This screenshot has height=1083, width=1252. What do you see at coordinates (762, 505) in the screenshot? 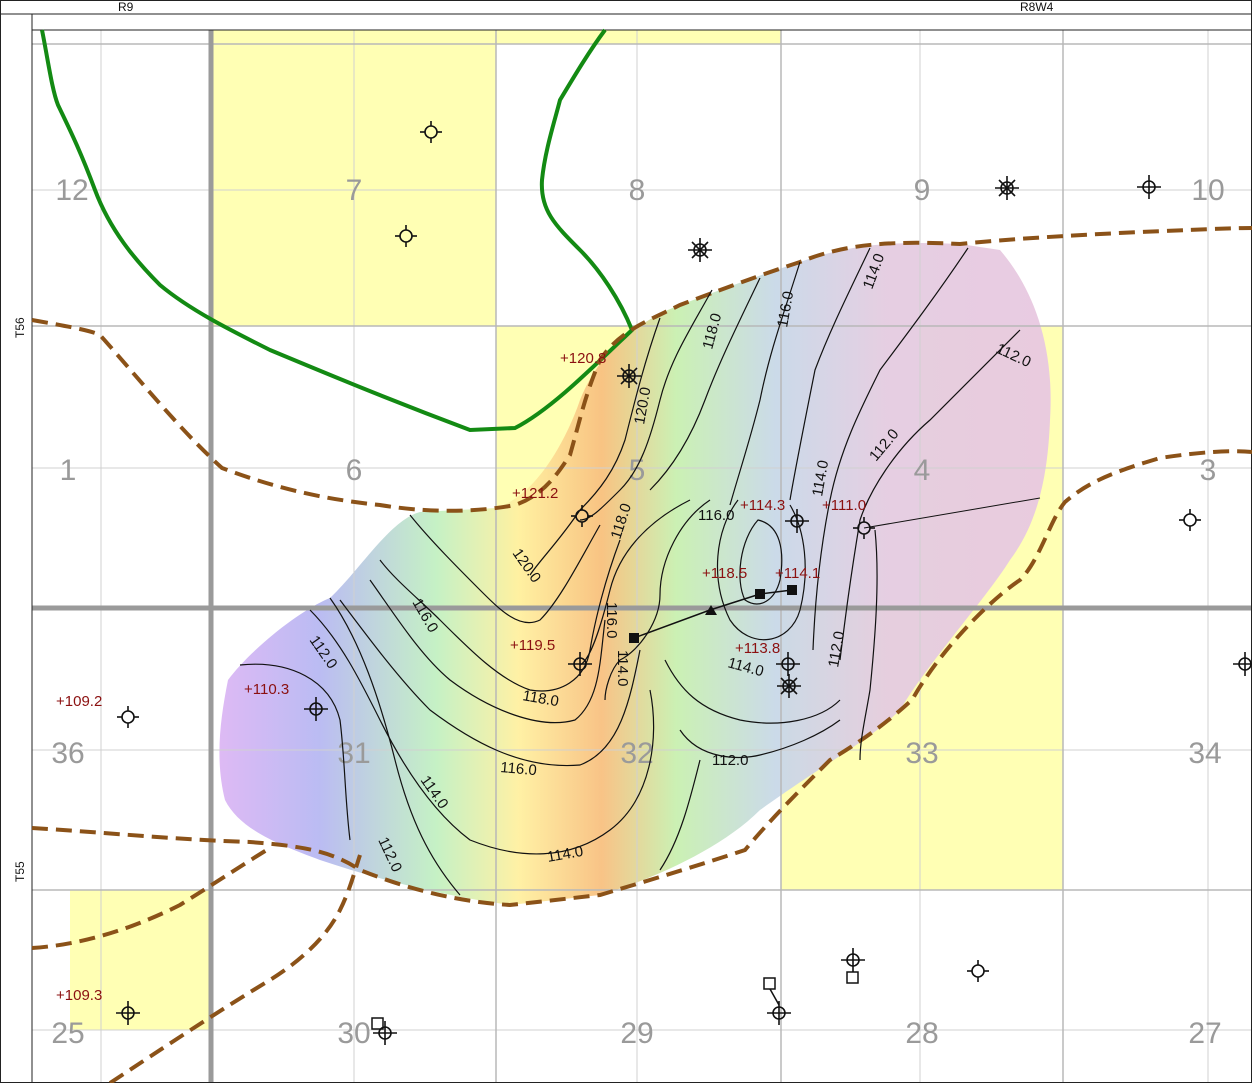
I see `well-value-label: +114.3` at bounding box center [762, 505].